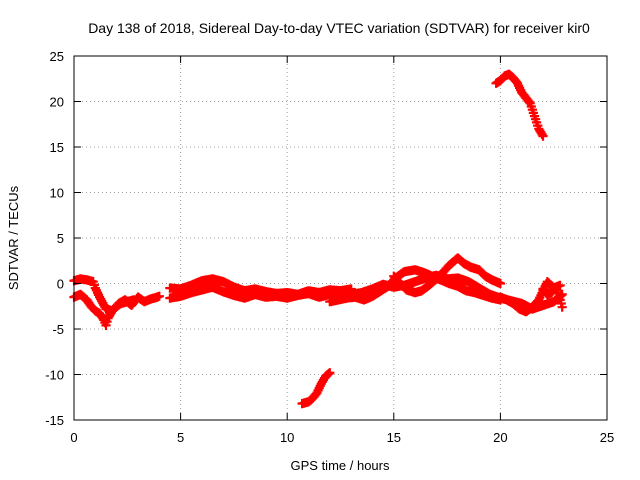  I want to click on series-track-d, so click(260, 292).